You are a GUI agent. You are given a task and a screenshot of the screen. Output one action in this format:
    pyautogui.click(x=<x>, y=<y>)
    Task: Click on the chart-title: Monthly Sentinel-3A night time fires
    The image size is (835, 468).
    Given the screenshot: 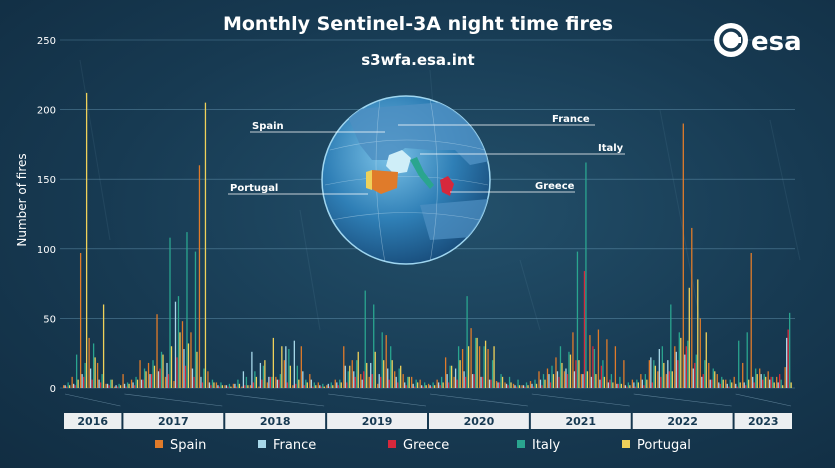 What is the action you would take?
    pyautogui.click(x=418, y=24)
    